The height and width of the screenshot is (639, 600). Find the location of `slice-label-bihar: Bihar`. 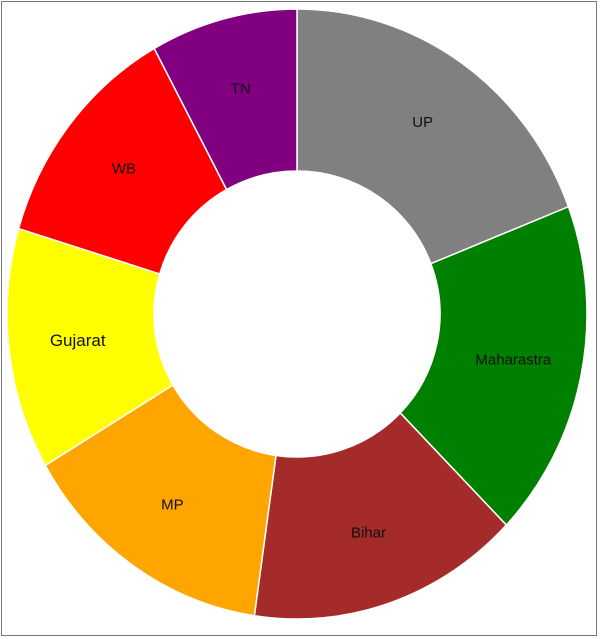

slice-label-bihar: Bihar is located at coordinates (368, 533).